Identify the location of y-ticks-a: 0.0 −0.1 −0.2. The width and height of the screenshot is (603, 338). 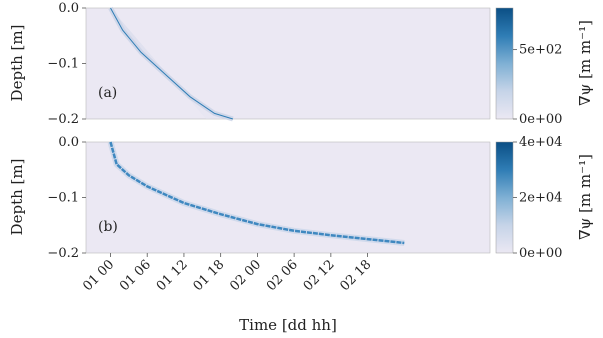
(66, 64).